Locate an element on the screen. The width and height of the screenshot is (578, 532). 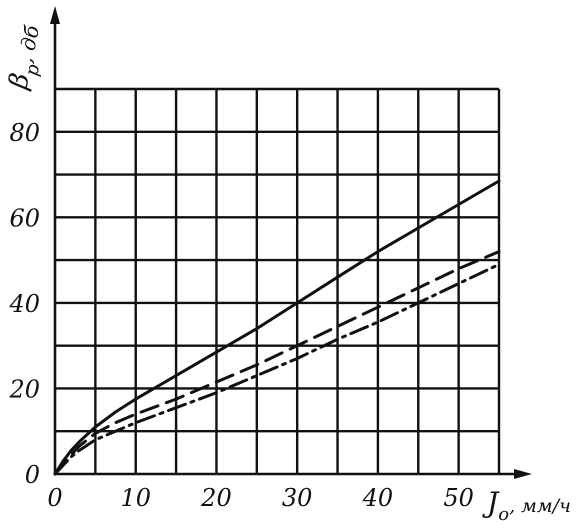
x-axis-title: Jo, мм/ч is located at coordinates (526, 505).